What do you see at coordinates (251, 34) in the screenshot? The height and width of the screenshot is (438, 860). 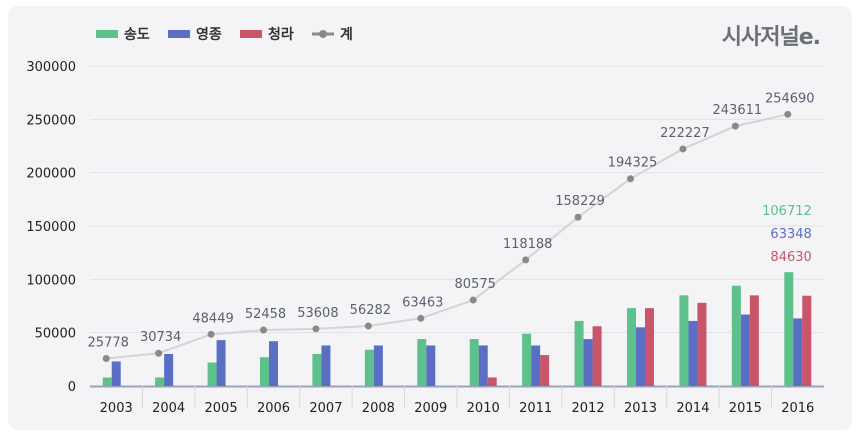 I see `legend-swatch-청라` at bounding box center [251, 34].